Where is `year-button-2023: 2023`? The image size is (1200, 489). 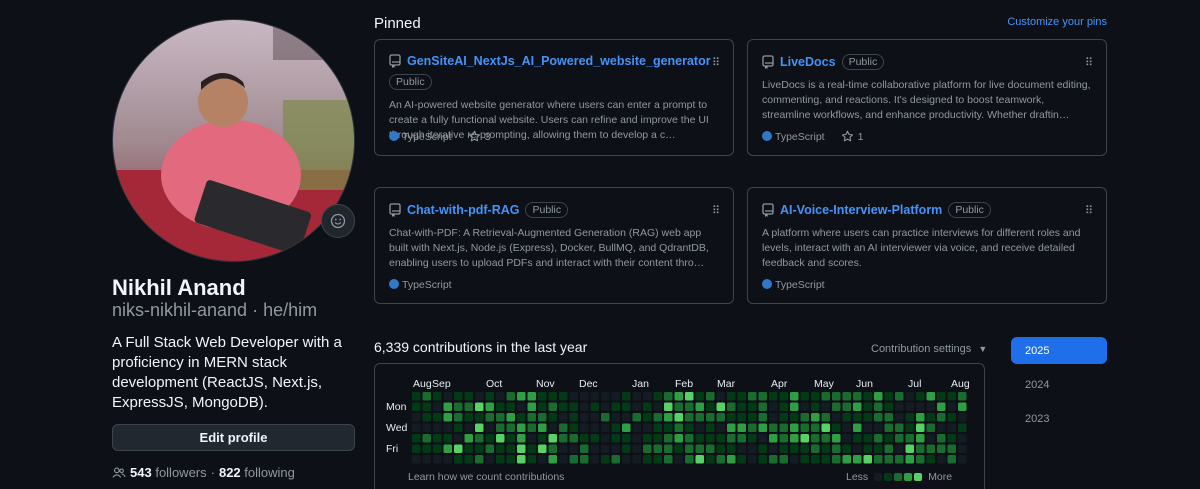 year-button-2023: 2023 is located at coordinates (1037, 418).